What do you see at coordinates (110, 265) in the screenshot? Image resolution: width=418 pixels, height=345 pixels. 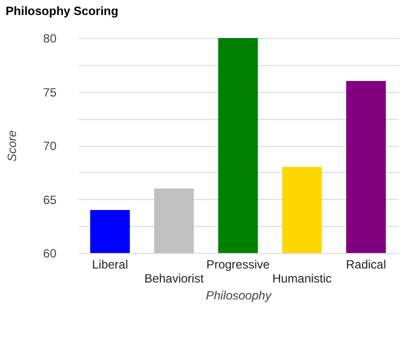 I see `x-tick-label: Liberal` at bounding box center [110, 265].